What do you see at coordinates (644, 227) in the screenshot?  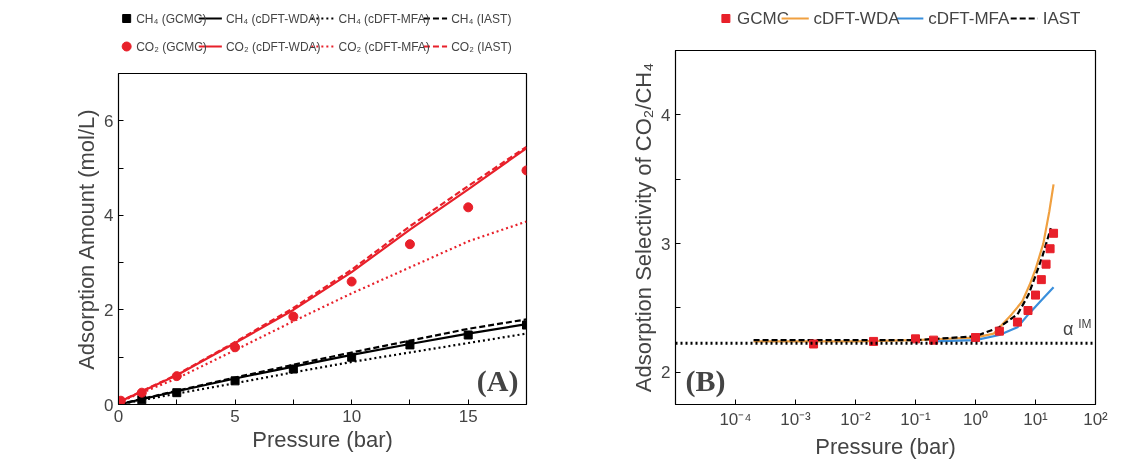 I see `y-axis-title: Adsorption Selectivity of CO₂/CH₄` at bounding box center [644, 227].